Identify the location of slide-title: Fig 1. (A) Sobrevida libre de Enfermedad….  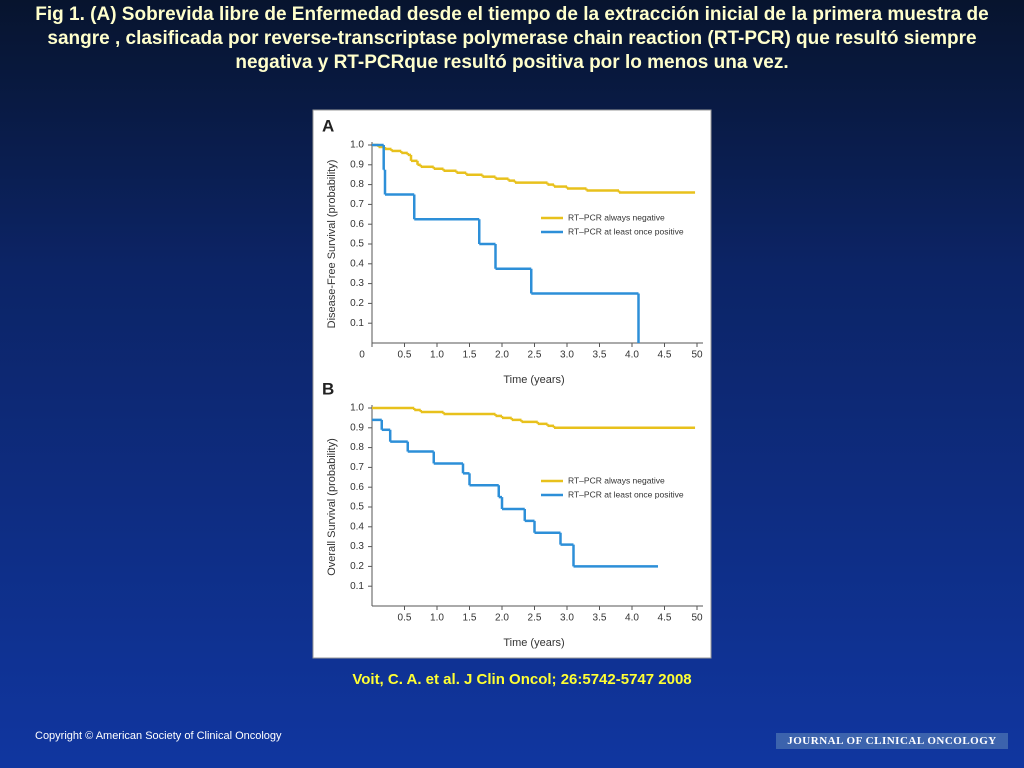
(512, 38).